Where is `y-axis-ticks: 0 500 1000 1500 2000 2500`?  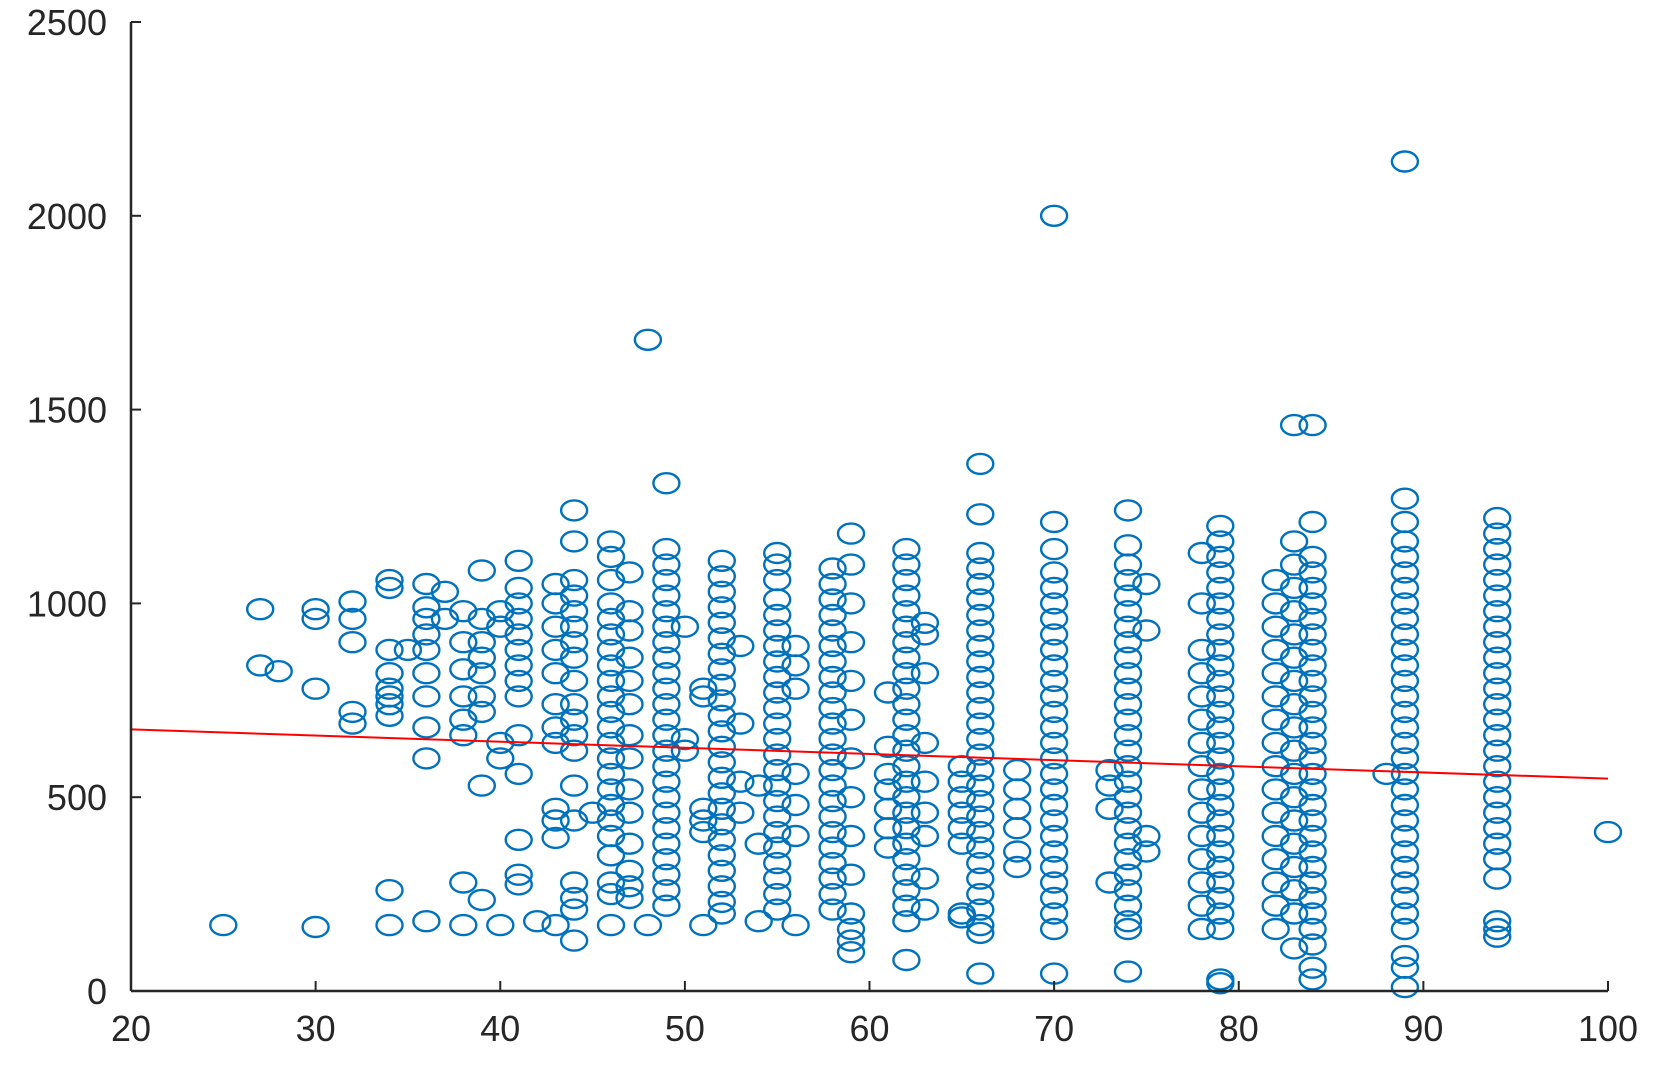 y-axis-ticks: 0 500 1000 1500 2000 2500 is located at coordinates (84, 507).